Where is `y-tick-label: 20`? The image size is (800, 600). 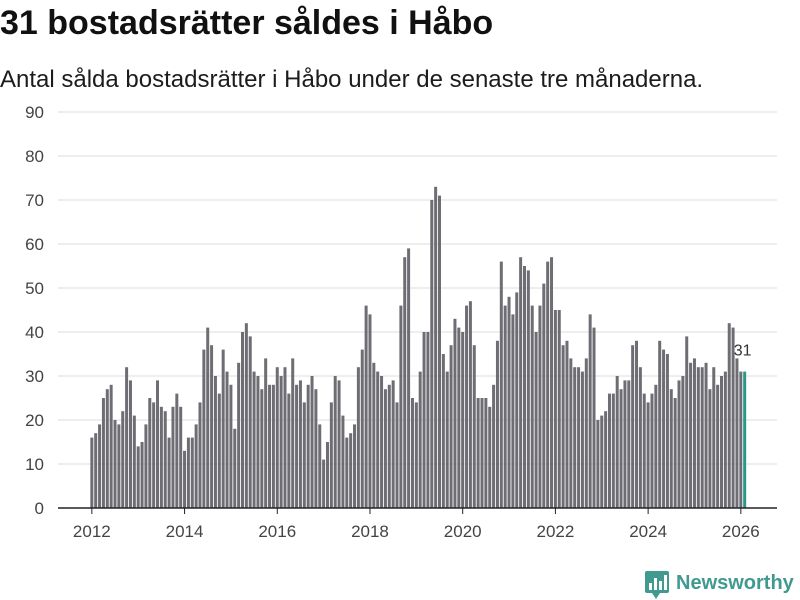
y-tick-label: 20 is located at coordinates (34, 420).